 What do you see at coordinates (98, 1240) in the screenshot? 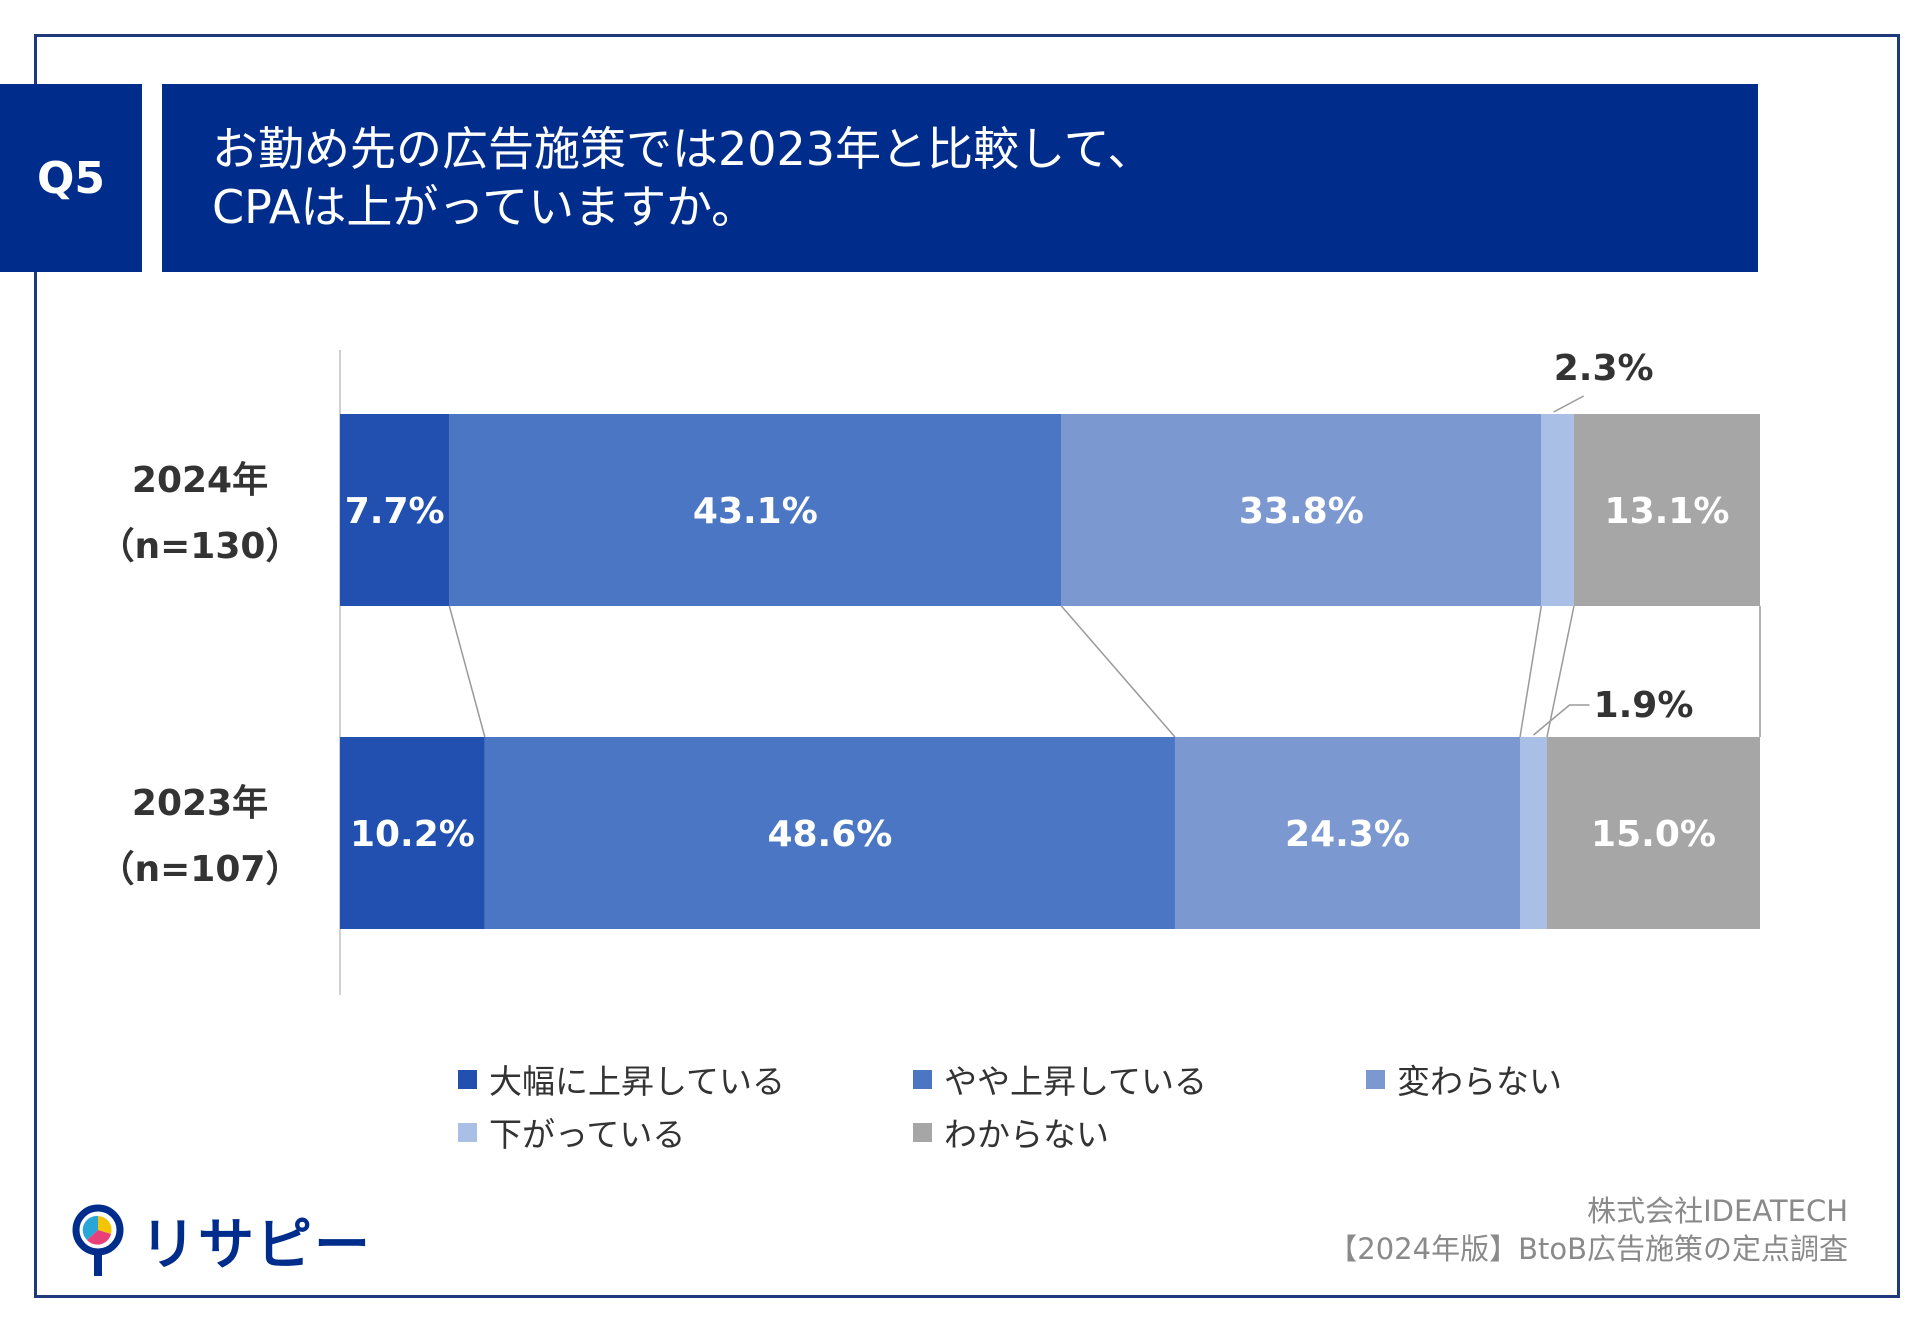
I see `risapy-logo-icon` at bounding box center [98, 1240].